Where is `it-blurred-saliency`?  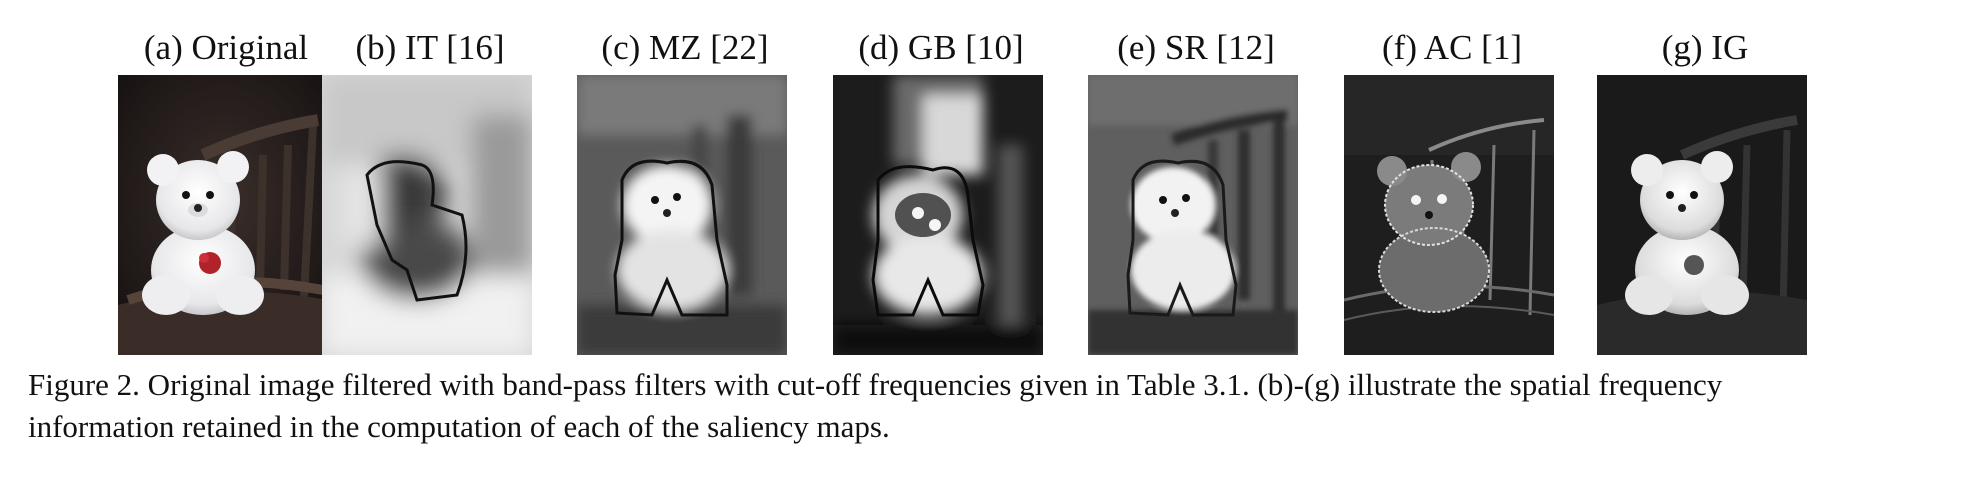 it-blurred-saliency is located at coordinates (427, 215).